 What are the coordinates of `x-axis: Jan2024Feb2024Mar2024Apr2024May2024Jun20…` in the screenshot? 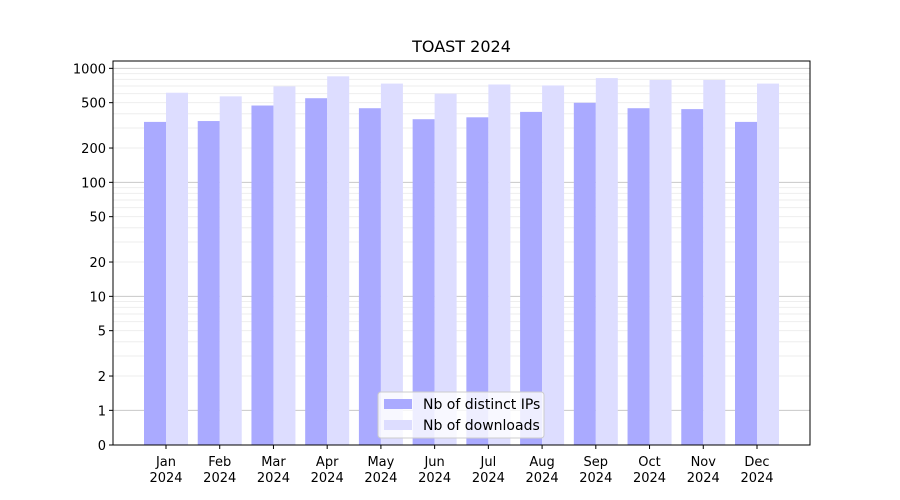 It's located at (461, 465).